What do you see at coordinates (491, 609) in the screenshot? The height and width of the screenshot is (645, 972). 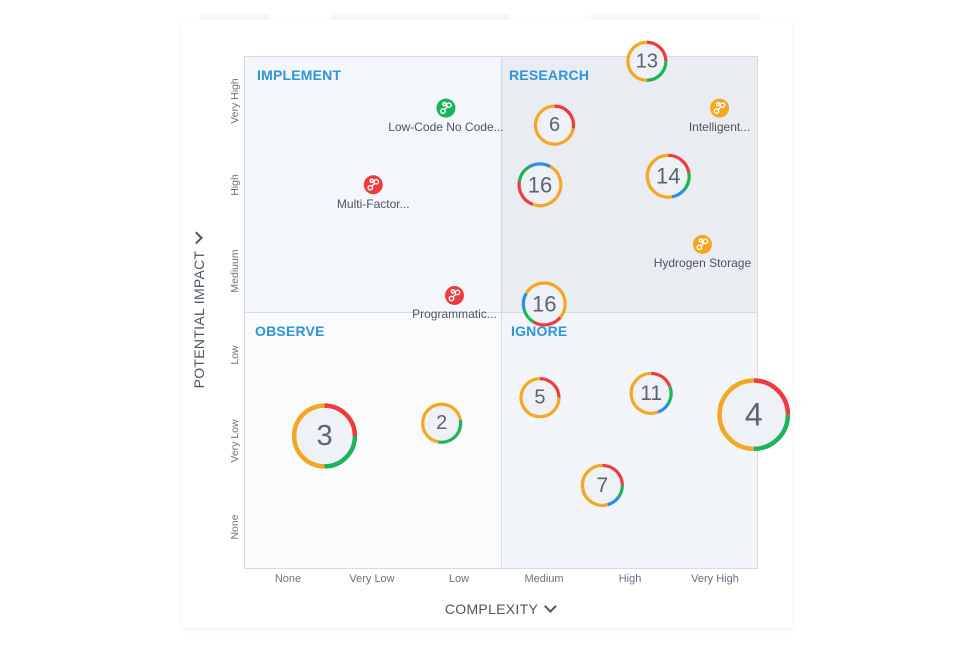 I see `x-axis-title: COMPLEXITY` at bounding box center [491, 609].